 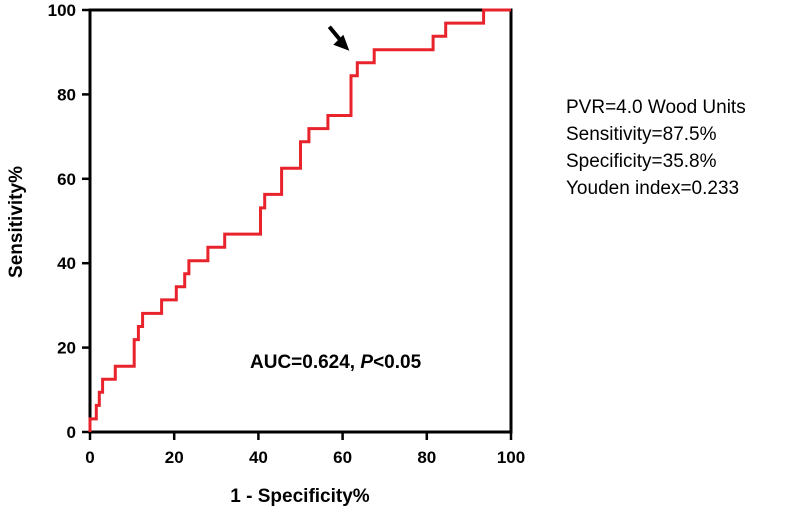 I want to click on x-tick-label: 20, so click(x=174, y=457).